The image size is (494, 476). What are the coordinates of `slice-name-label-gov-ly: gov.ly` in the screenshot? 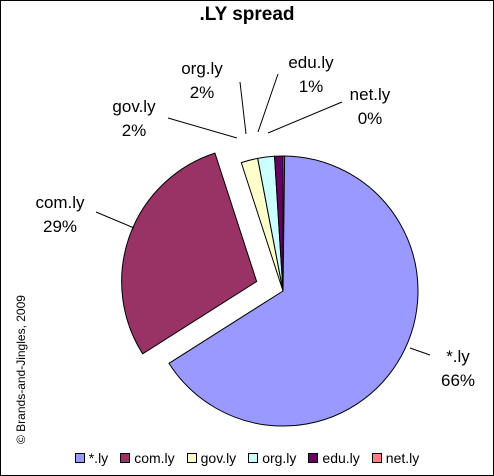 It's located at (134, 106).